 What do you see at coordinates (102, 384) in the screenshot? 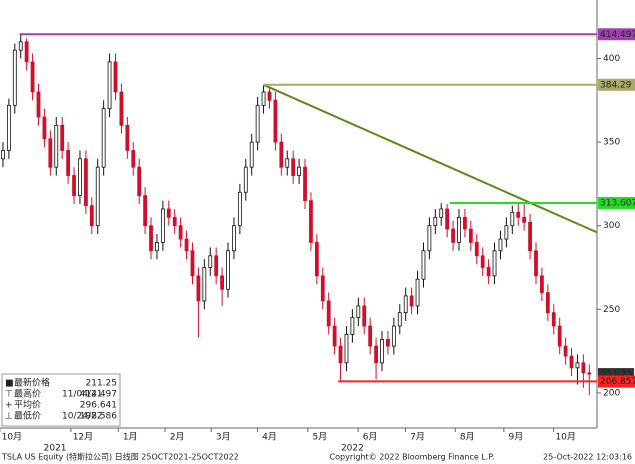
I see `legend-value: 211.25` at bounding box center [102, 384].